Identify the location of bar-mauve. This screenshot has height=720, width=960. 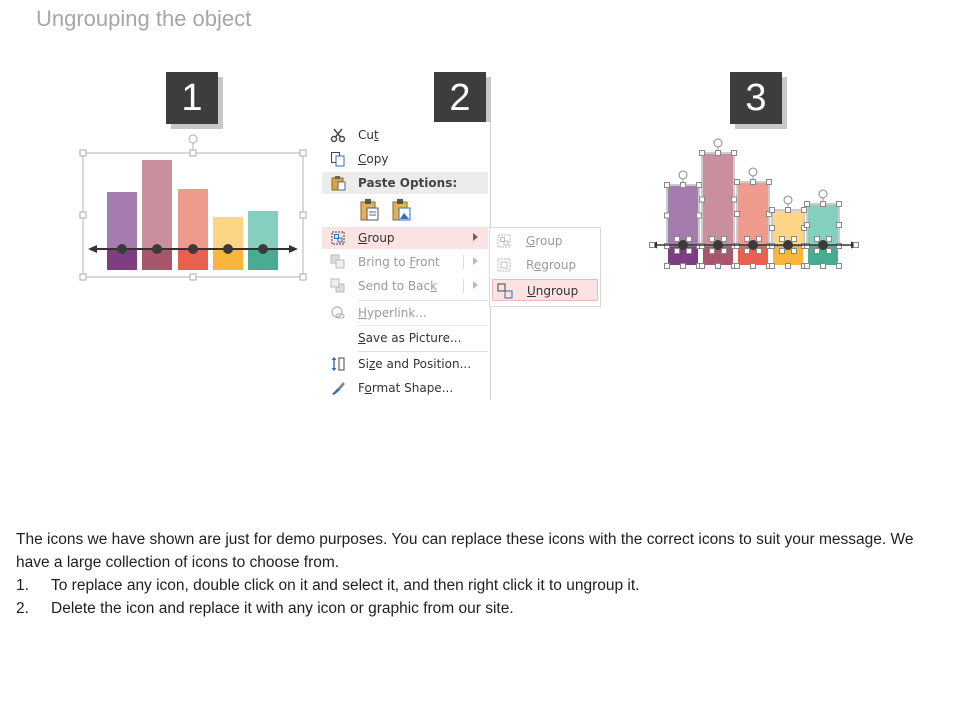
(718, 199).